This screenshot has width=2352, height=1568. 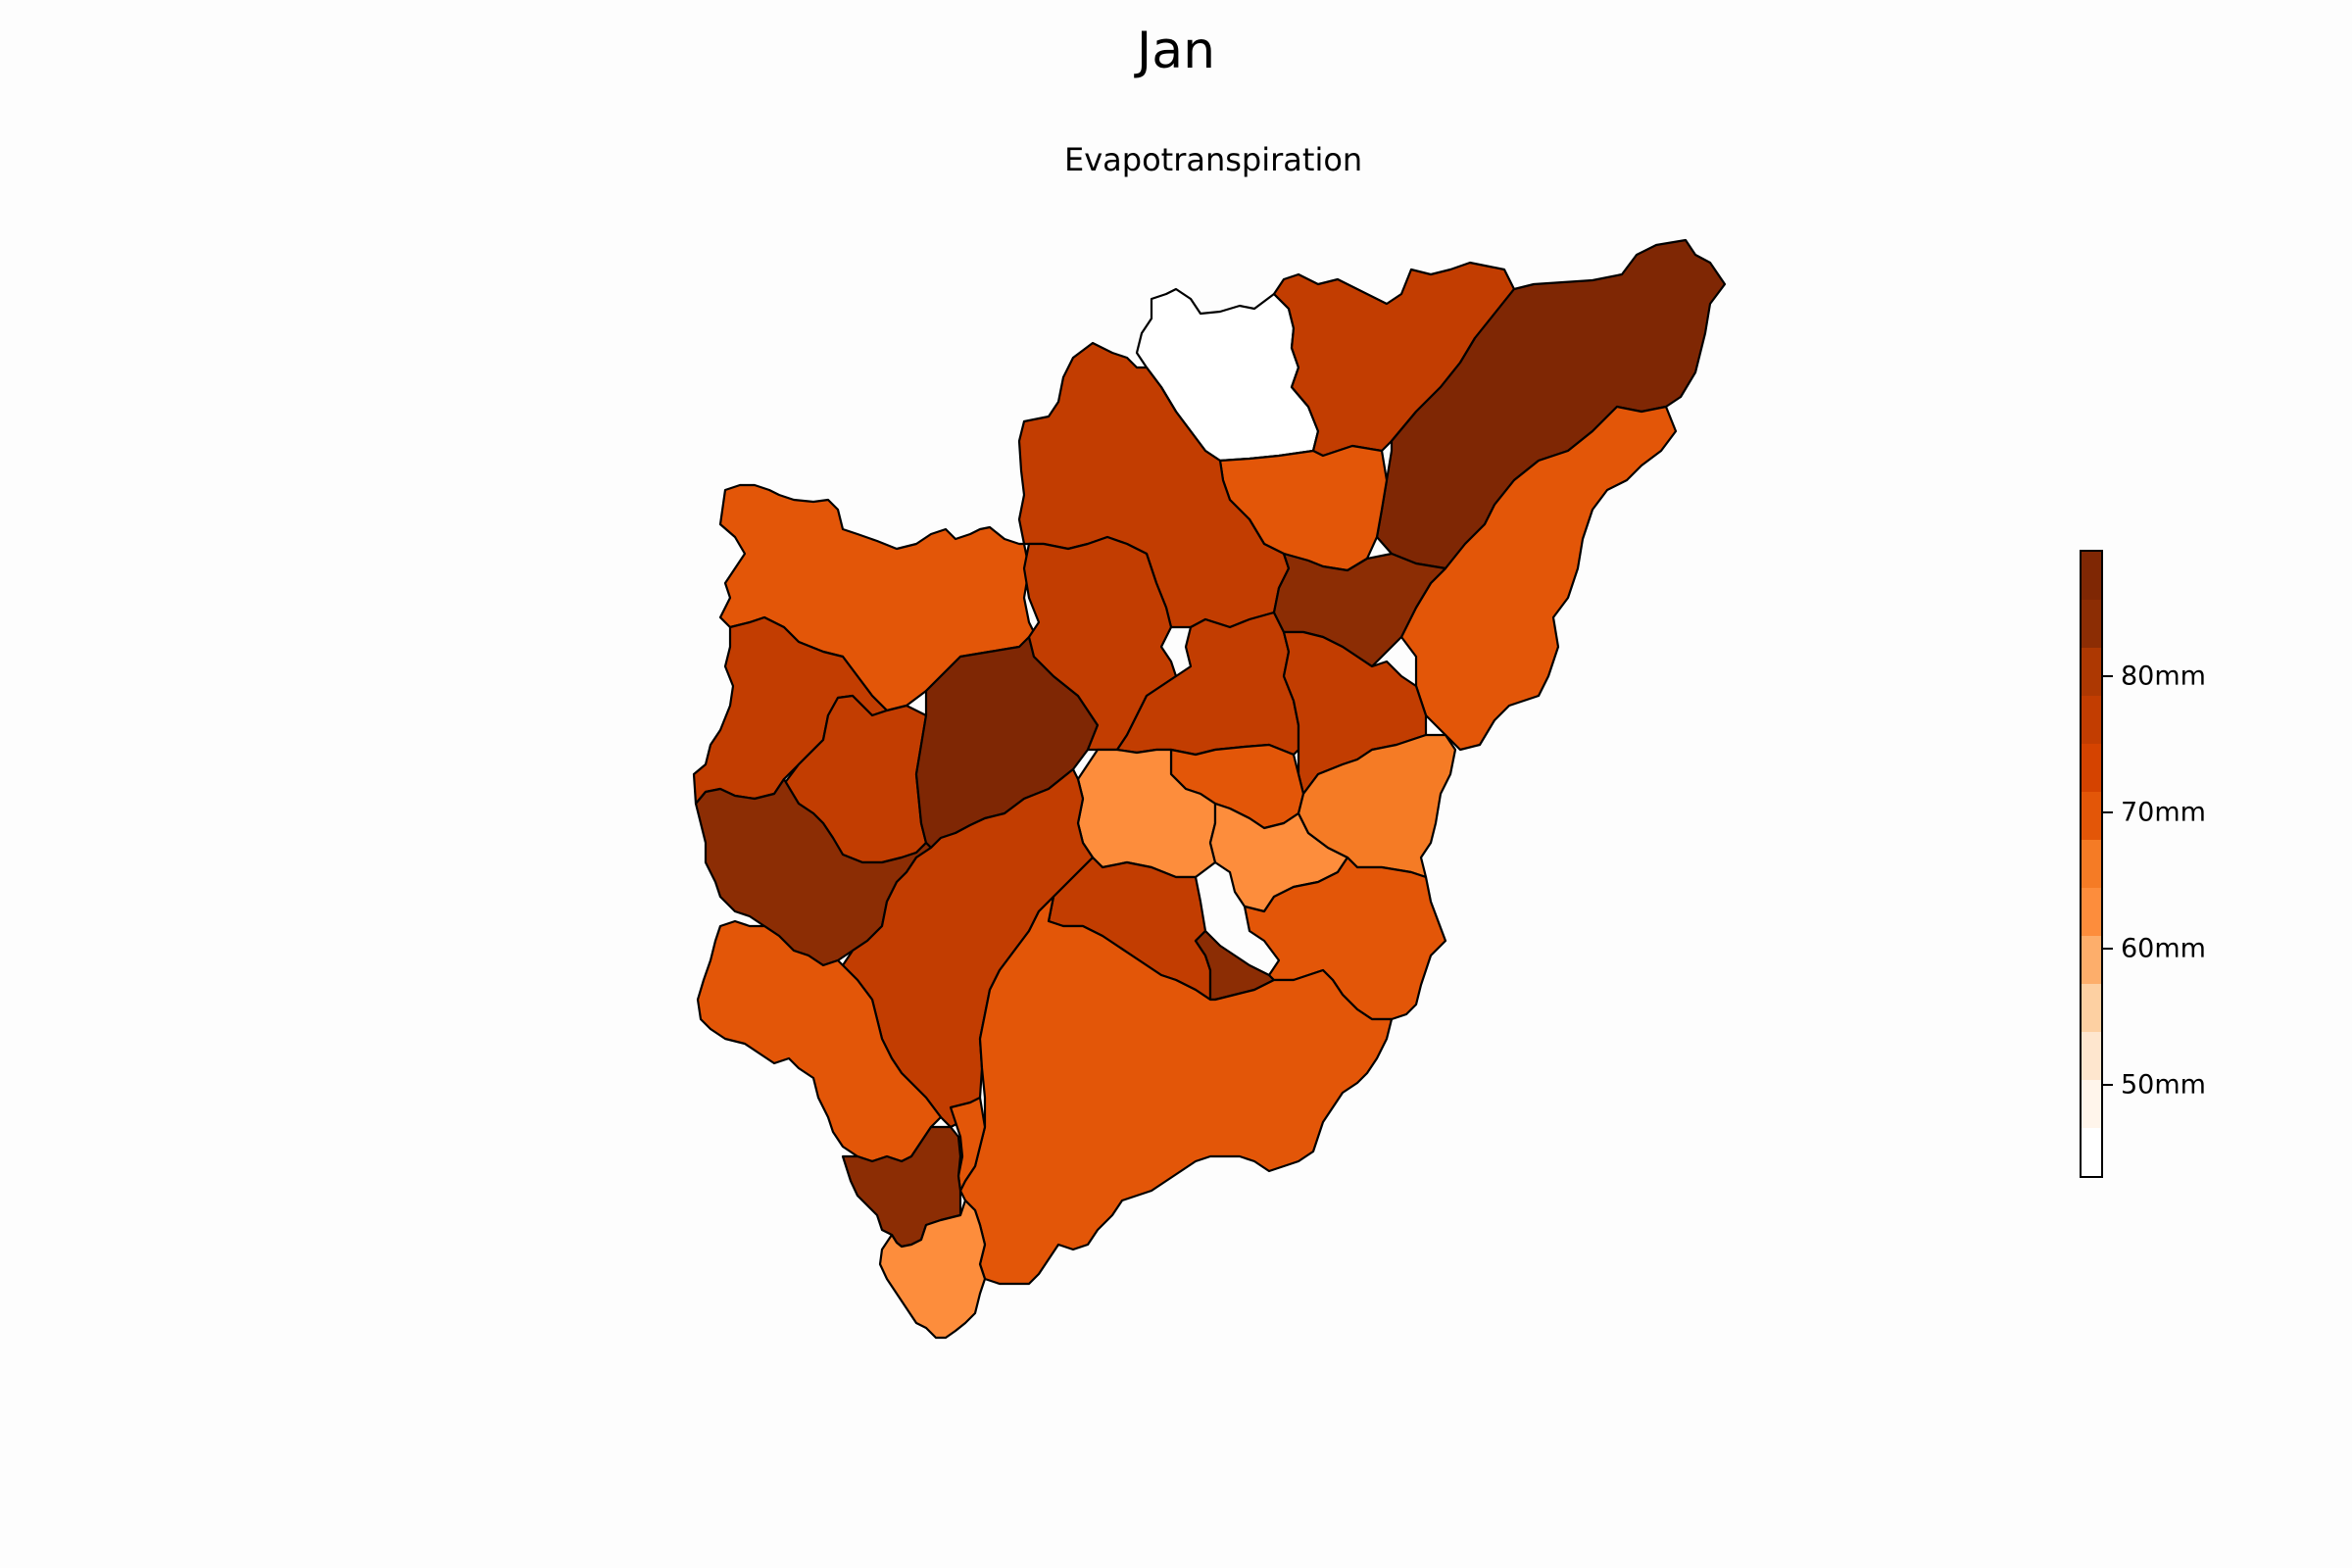 What do you see at coordinates (1359, 610) in the screenshot?
I see `region-east-mid-dark` at bounding box center [1359, 610].